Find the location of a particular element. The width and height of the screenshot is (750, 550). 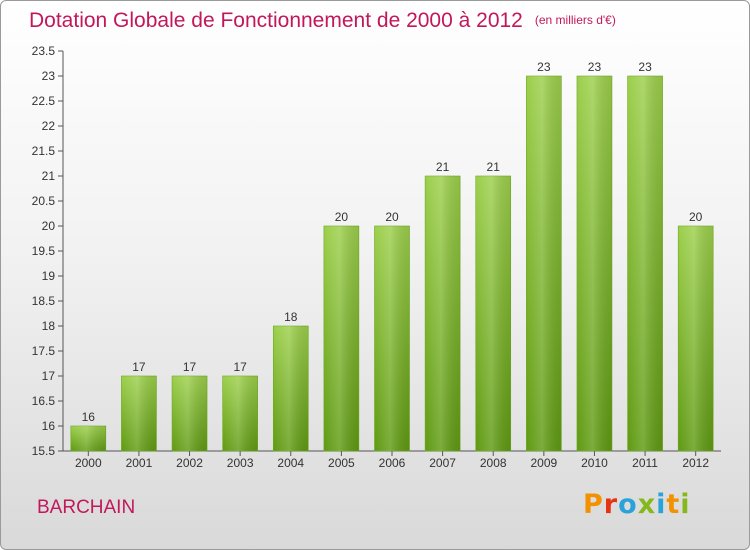

x-tick-label: 2007 is located at coordinates (442, 463).